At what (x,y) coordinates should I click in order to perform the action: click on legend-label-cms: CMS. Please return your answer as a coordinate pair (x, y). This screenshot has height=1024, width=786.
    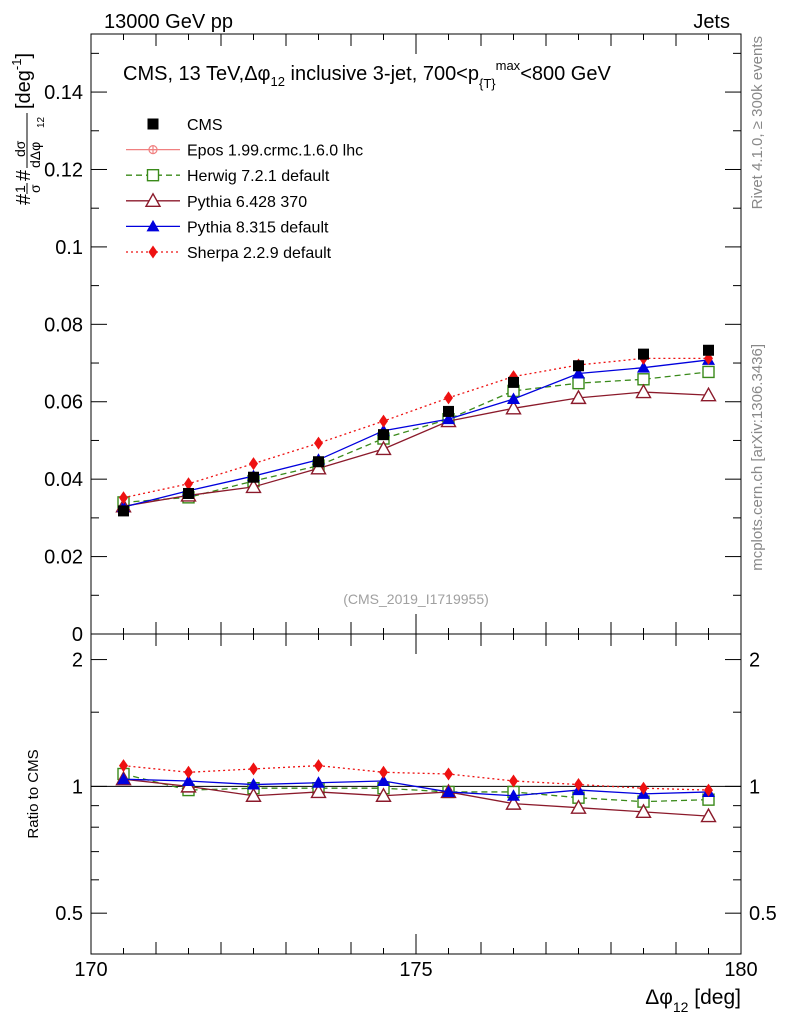
    Looking at the image, I should click on (205, 125).